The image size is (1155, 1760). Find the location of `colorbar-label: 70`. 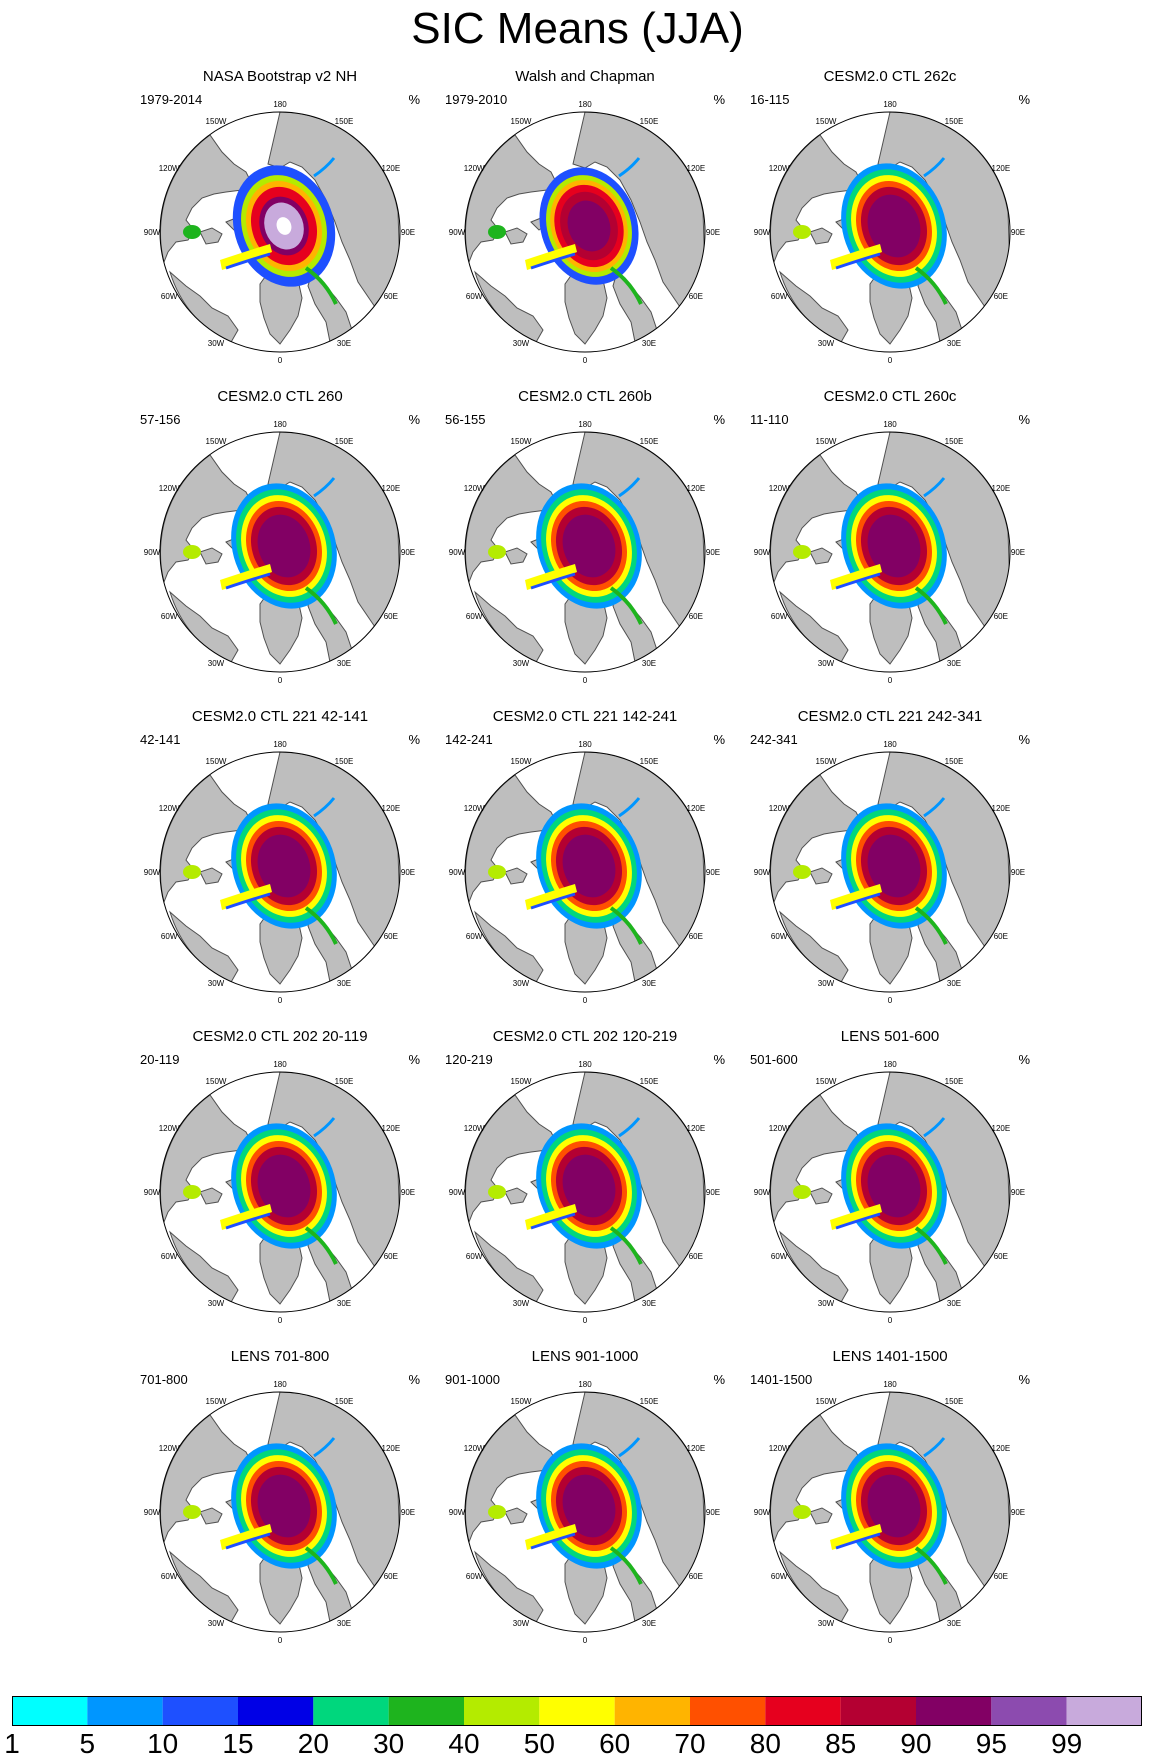

colorbar-label: 70 is located at coordinates (690, 1743).